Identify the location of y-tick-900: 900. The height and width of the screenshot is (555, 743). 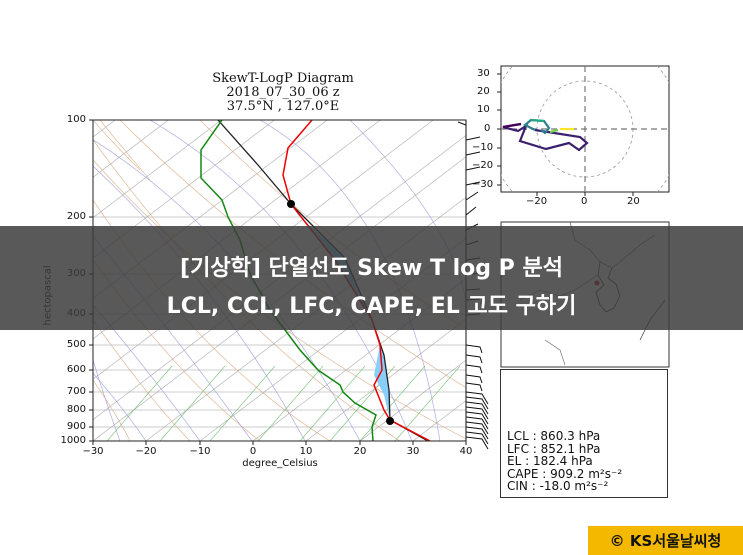
(76, 426).